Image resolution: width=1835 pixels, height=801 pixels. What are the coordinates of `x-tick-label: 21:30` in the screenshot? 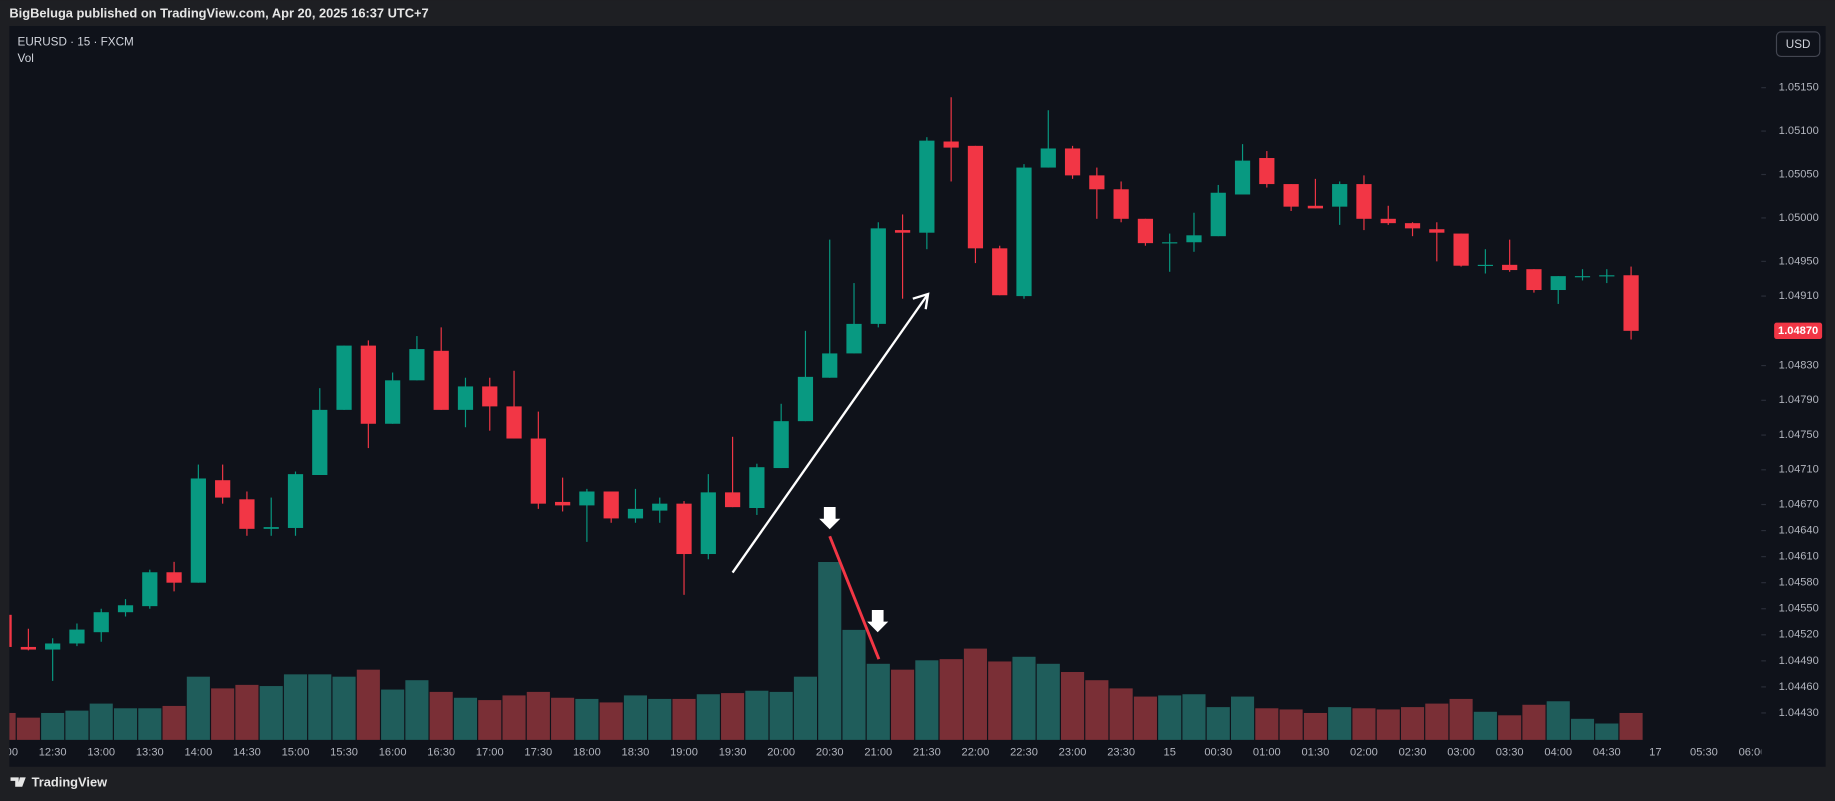 It's located at (927, 753).